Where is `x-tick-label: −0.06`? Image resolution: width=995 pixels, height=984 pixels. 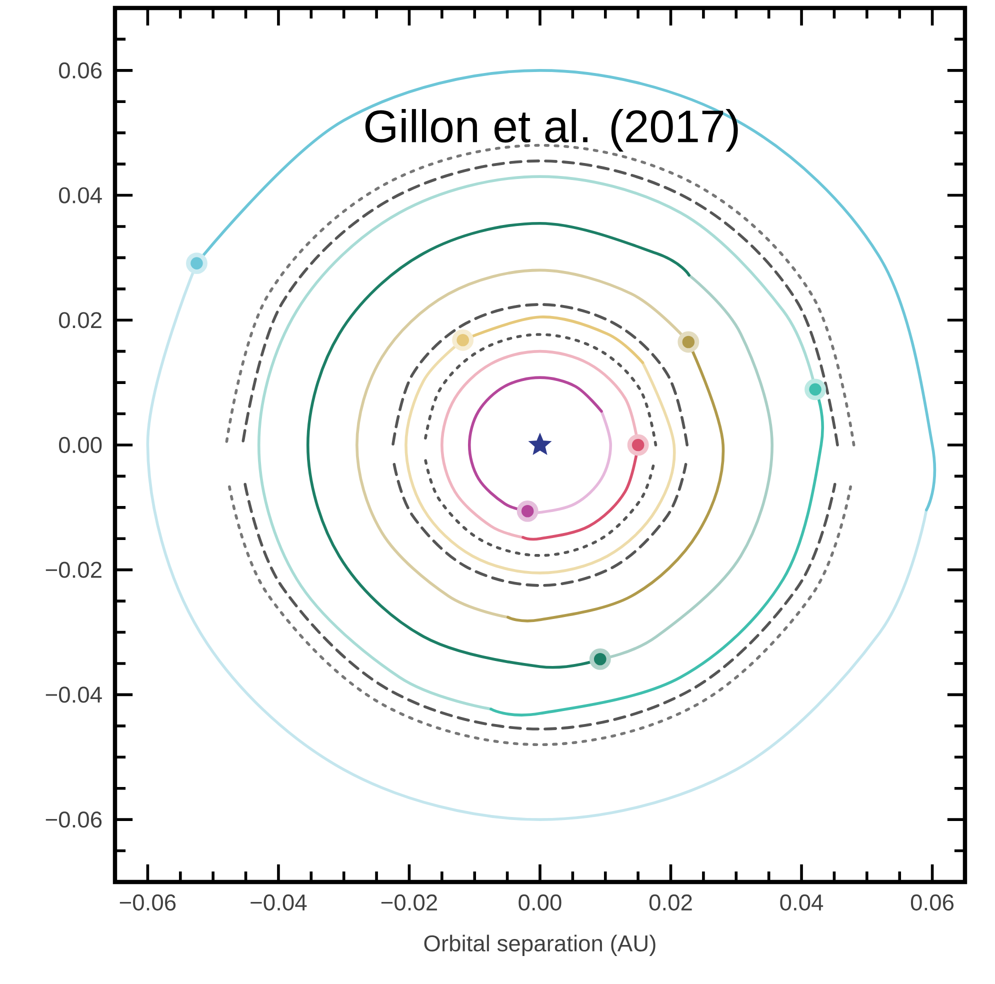
x-tick-label: −0.06 is located at coordinates (148, 902).